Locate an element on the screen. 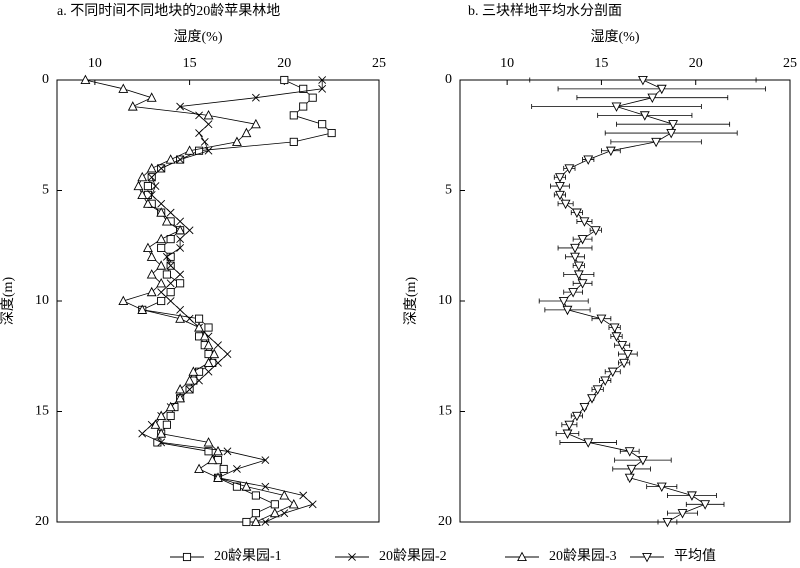 Image resolution: width=800 pixels, height=568 pixels. legend-label: 20龄果园-1 is located at coordinates (248, 556).